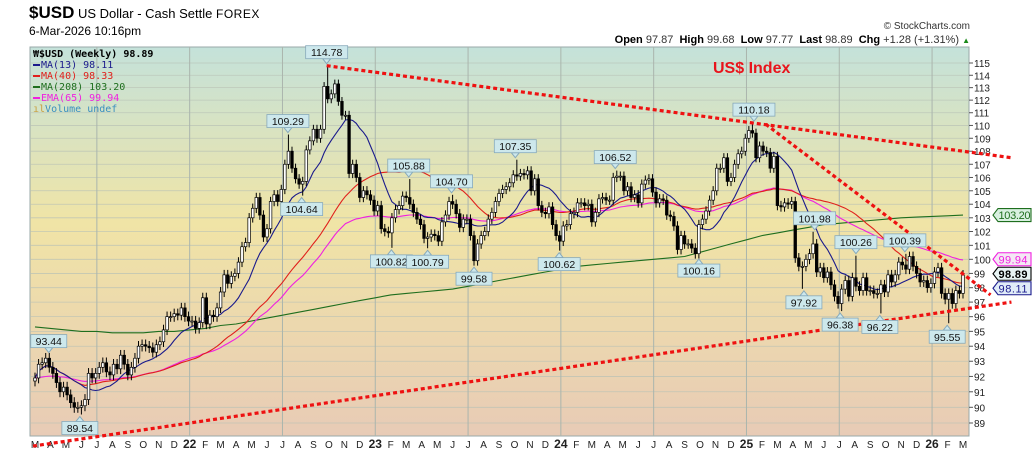 Image resolution: width=1032 pixels, height=466 pixels. Describe the element at coordinates (982, 165) in the screenshot. I see `y-tick-label: 107` at that location.